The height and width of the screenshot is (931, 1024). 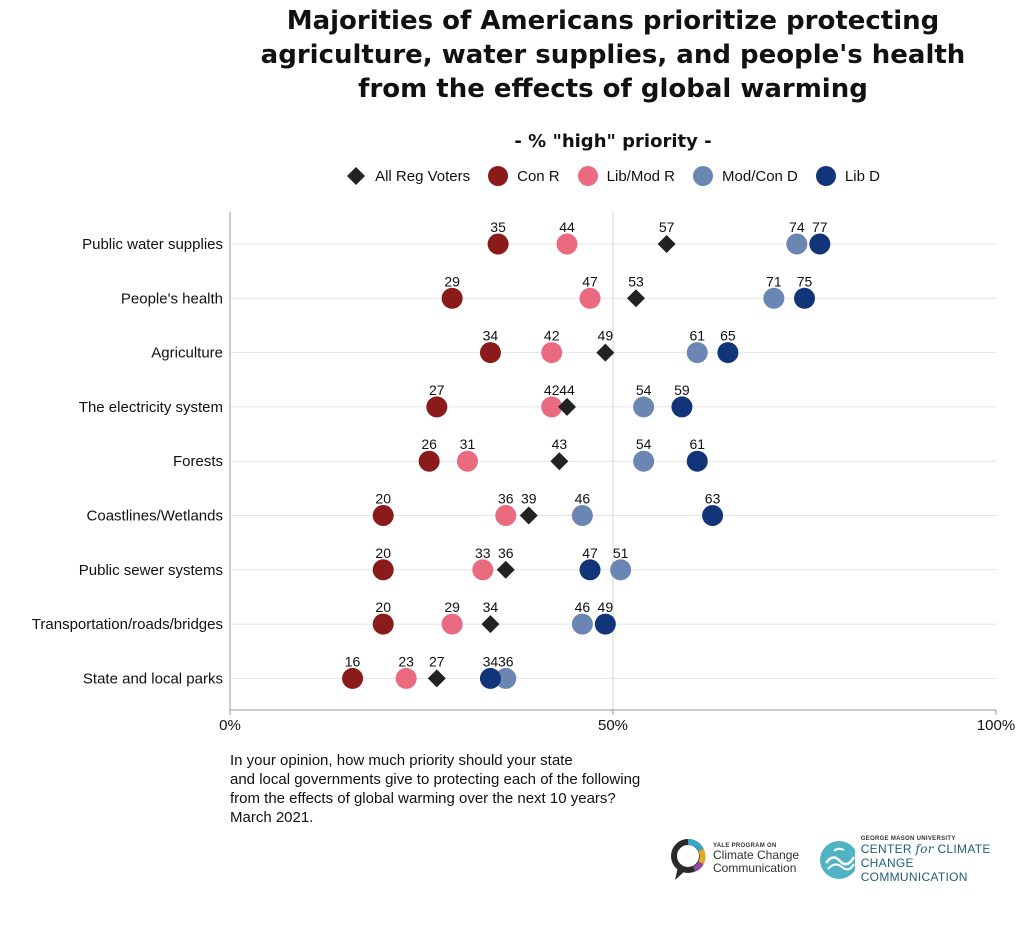 I want to click on chart-title-line: from the effects of global warming, so click(x=613, y=89).